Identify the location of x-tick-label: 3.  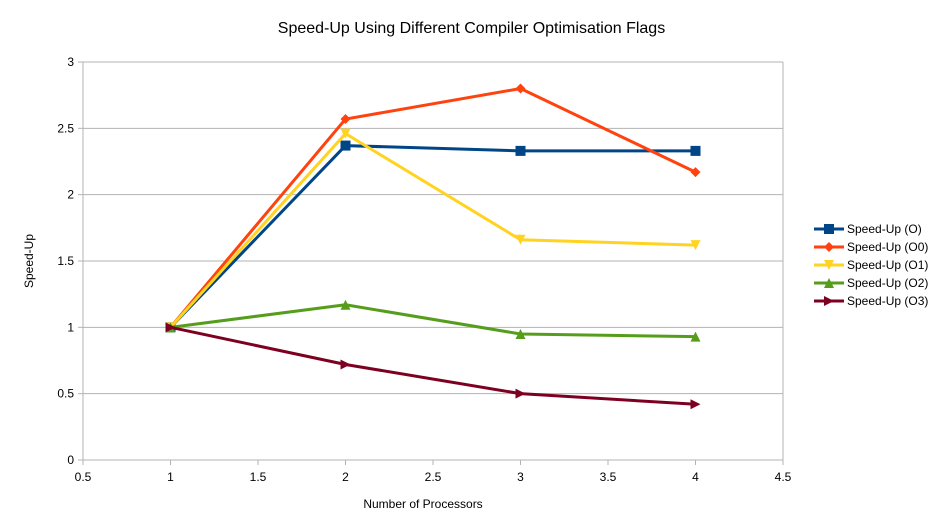
(520, 477).